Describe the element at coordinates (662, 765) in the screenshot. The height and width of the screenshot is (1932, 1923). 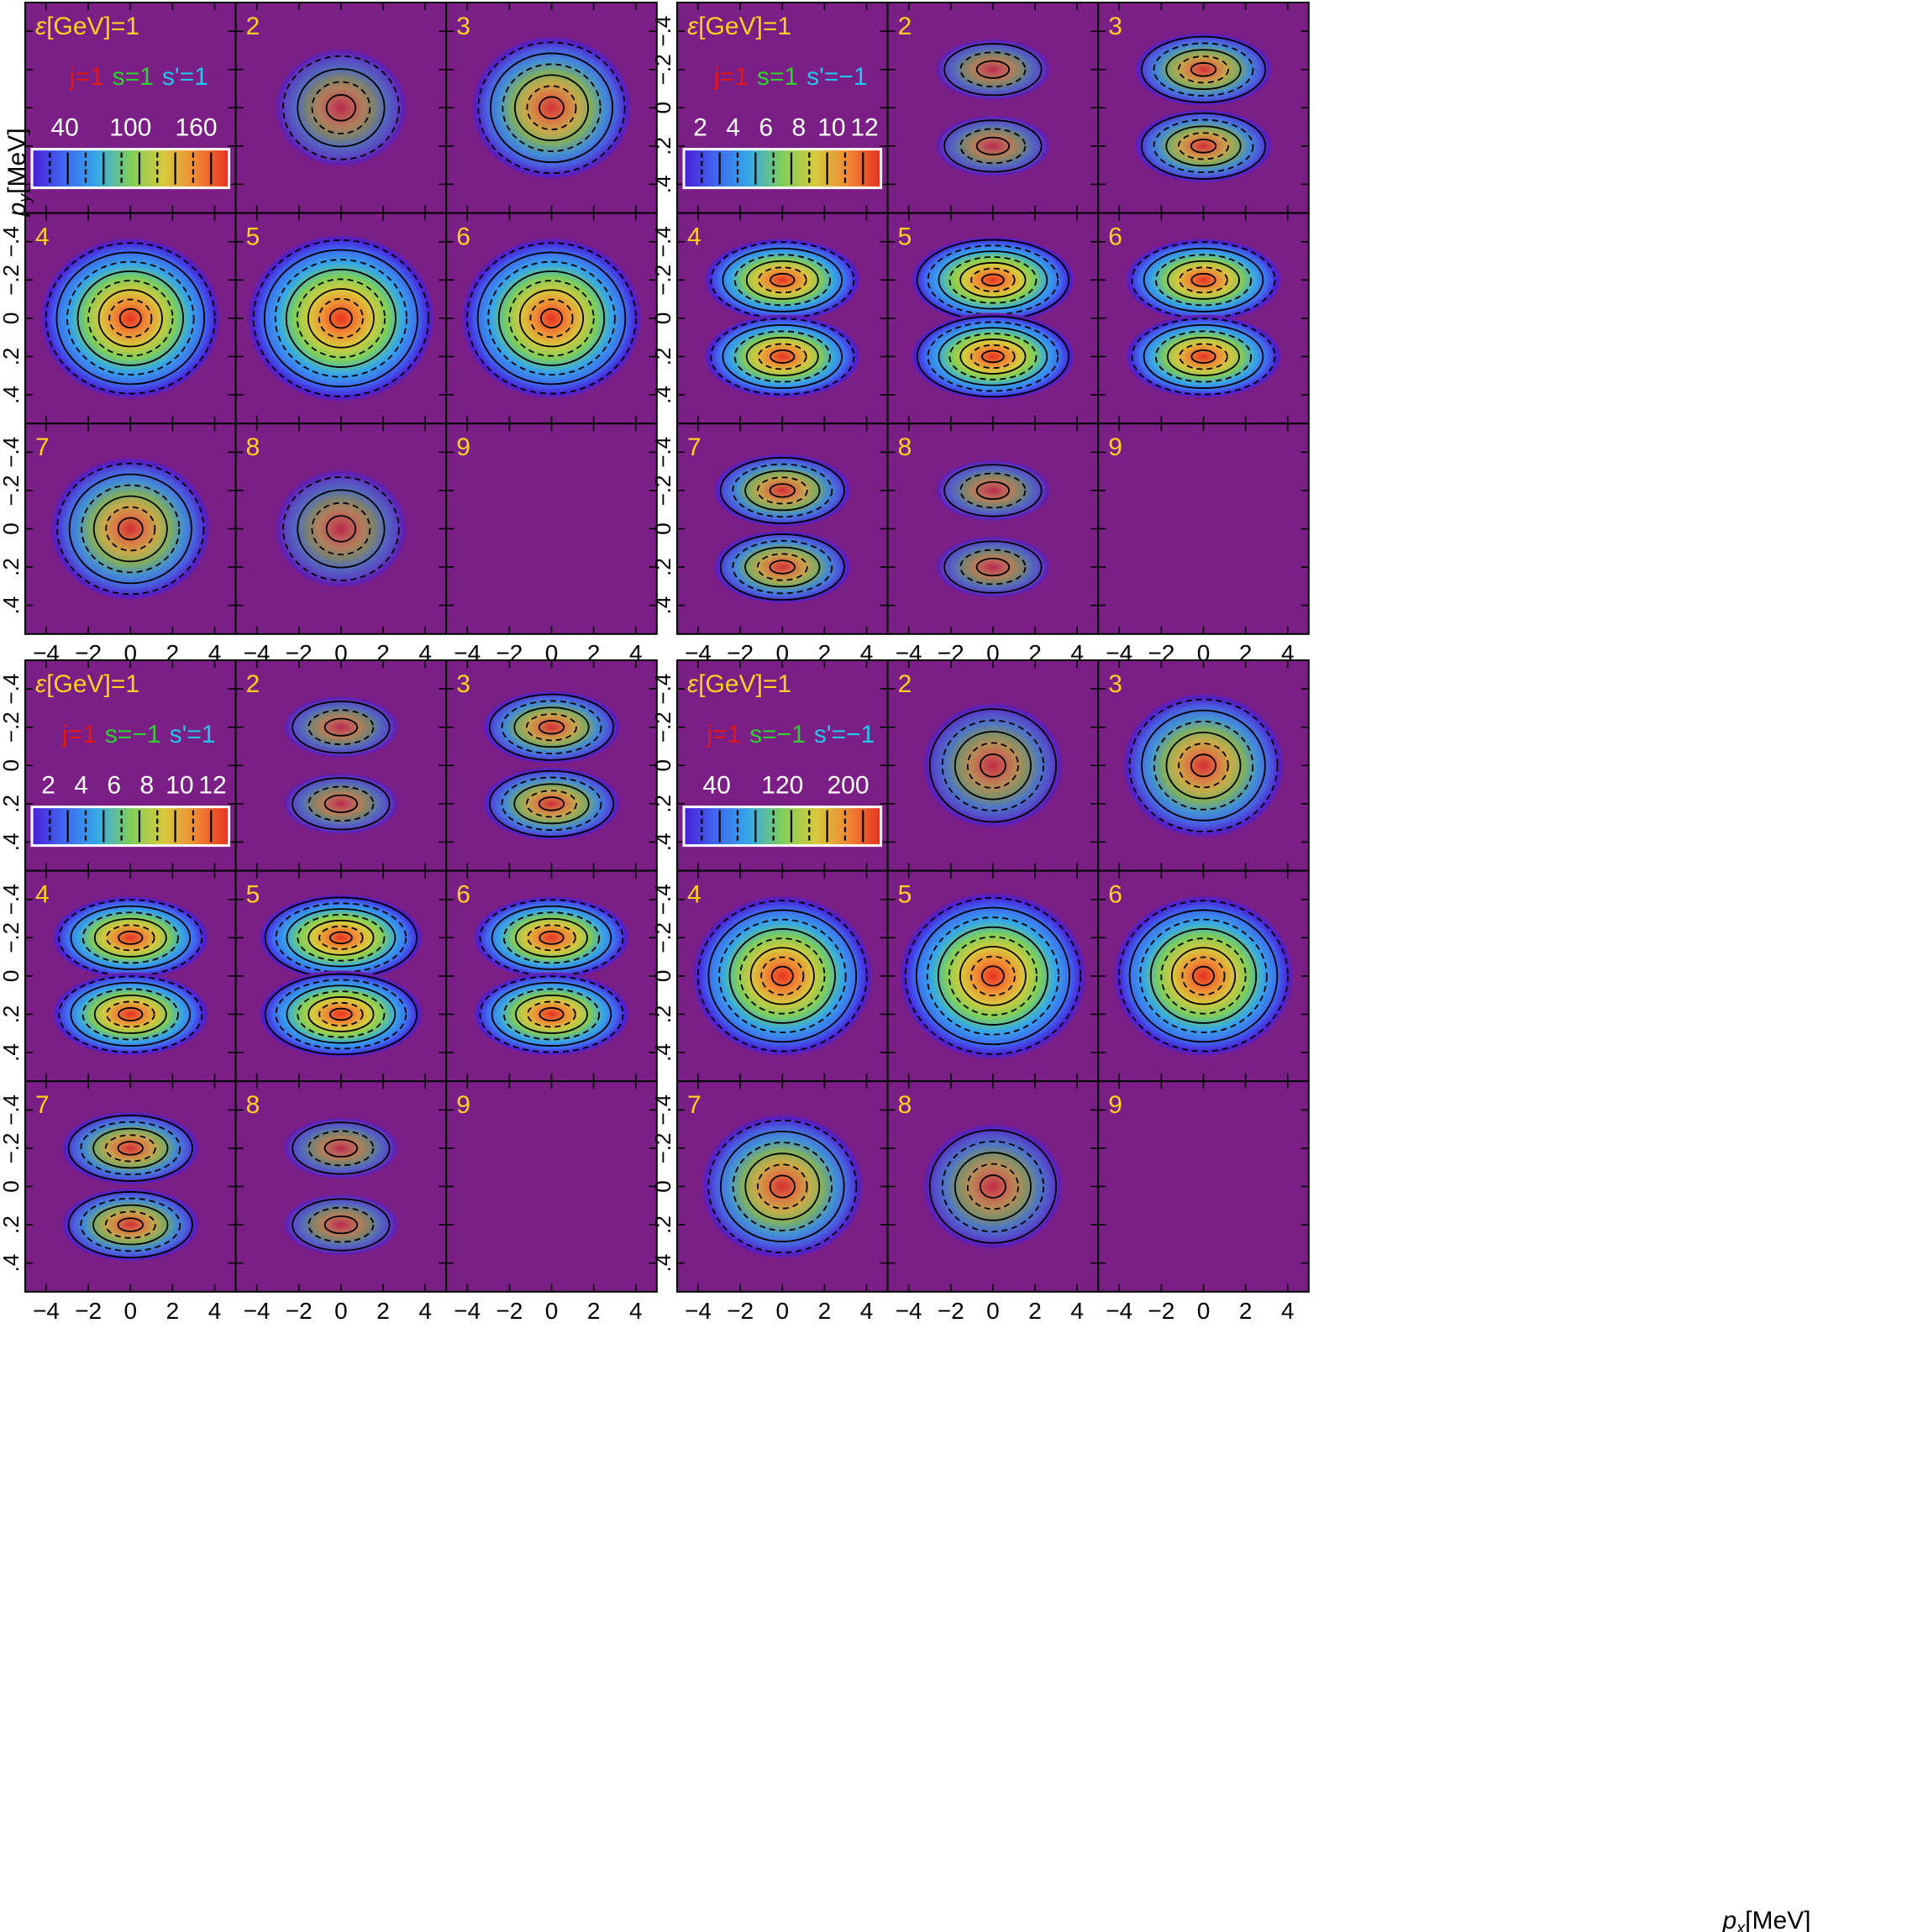
I see `y-tick-label: 0` at that location.